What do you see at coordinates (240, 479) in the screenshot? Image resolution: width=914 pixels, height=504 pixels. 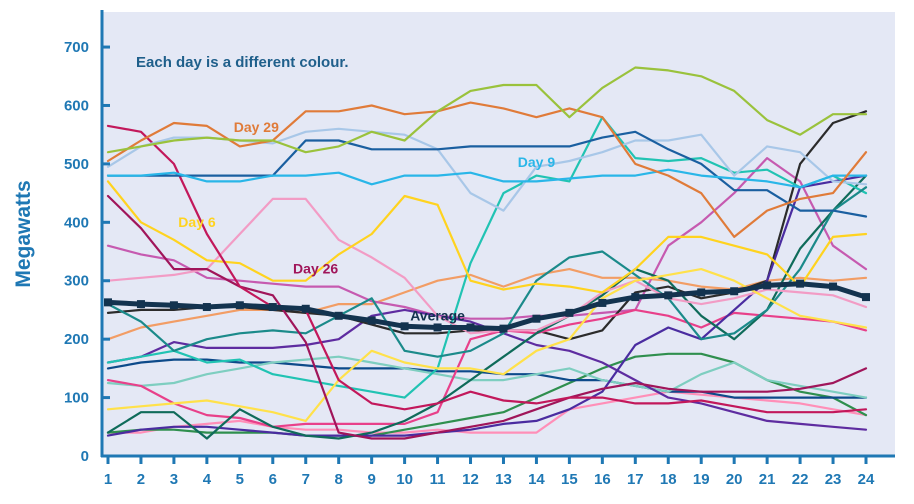 I see `x-tick-label: 5` at bounding box center [240, 479].